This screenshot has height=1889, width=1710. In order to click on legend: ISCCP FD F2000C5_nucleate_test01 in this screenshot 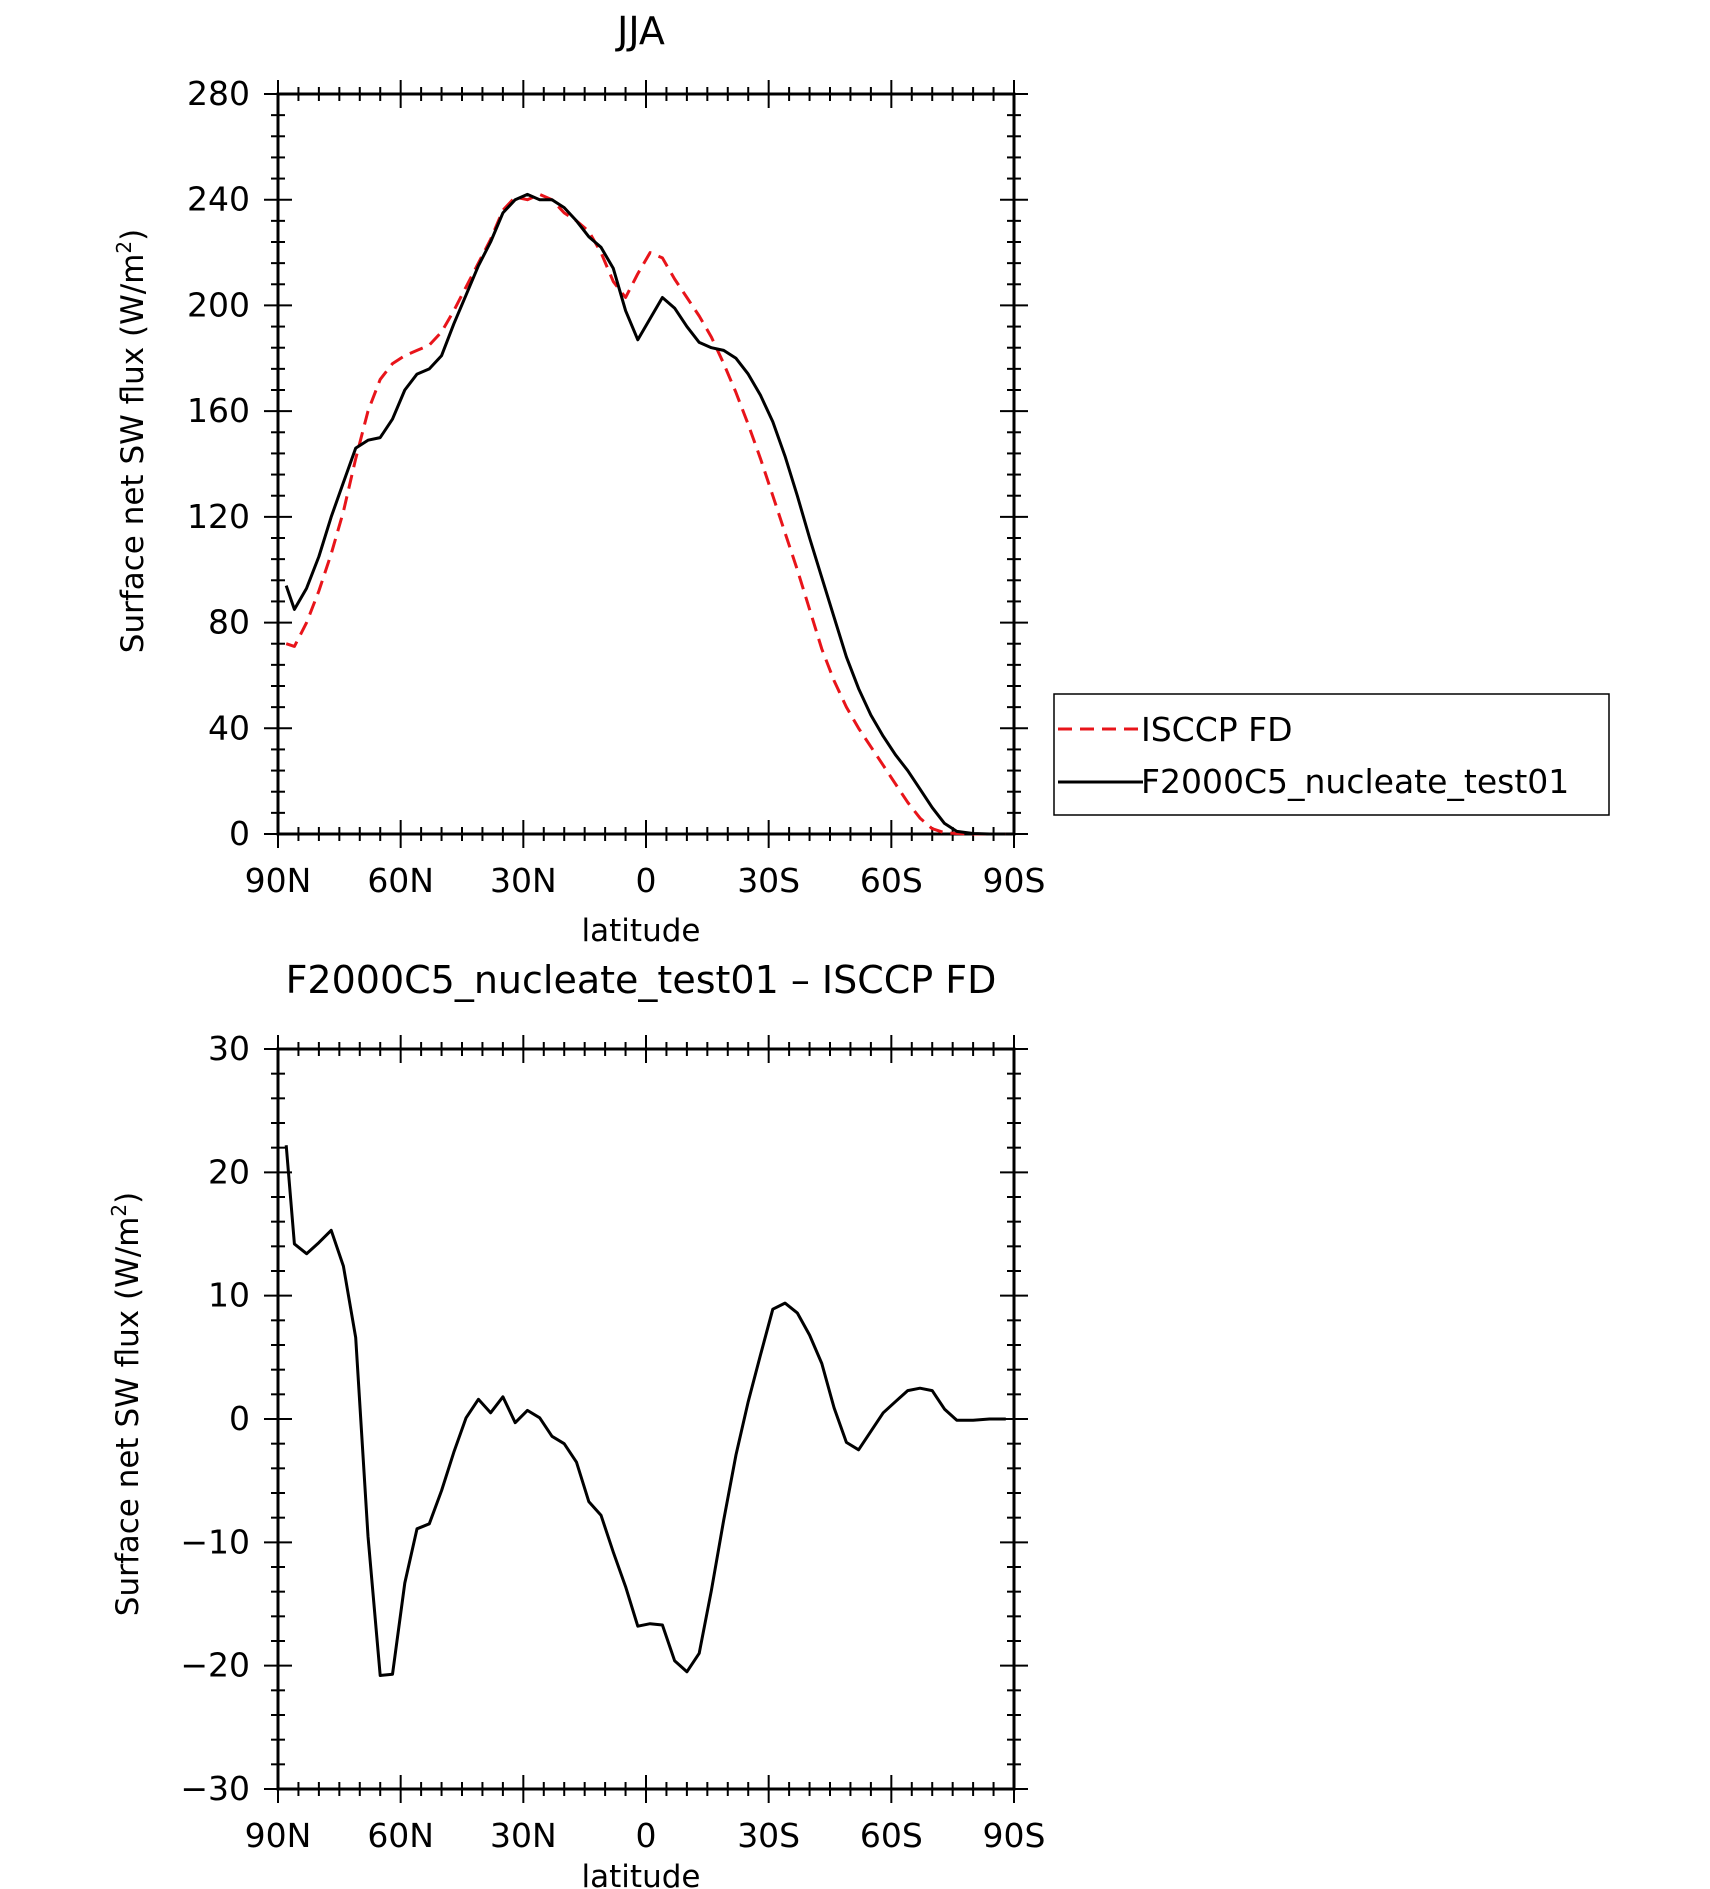, I will do `click(1331, 754)`.